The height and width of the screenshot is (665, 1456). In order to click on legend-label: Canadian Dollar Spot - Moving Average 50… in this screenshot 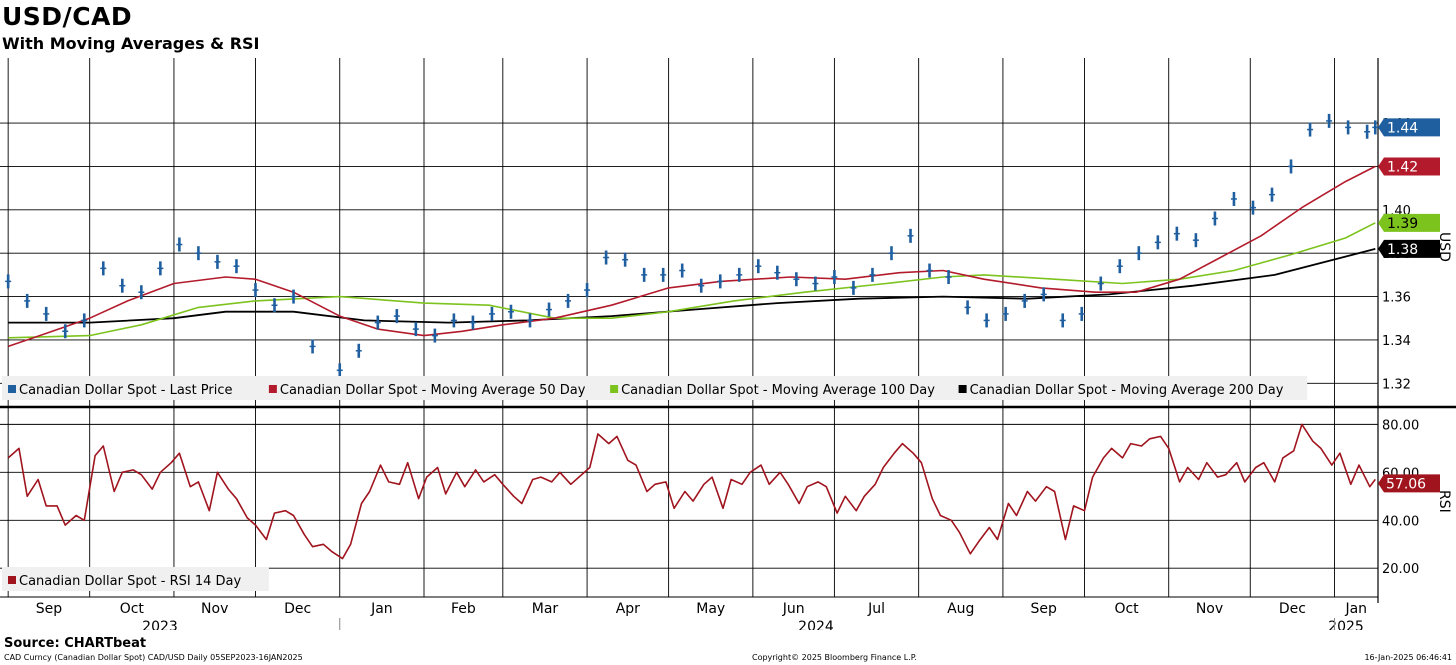, I will do `click(433, 390)`.